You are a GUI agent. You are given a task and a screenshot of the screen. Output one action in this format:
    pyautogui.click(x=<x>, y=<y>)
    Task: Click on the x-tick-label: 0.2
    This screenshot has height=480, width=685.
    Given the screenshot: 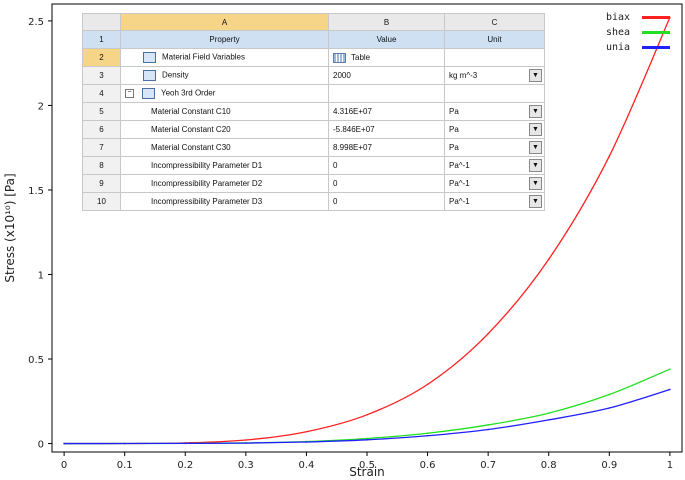 What is the action you would take?
    pyautogui.click(x=185, y=465)
    